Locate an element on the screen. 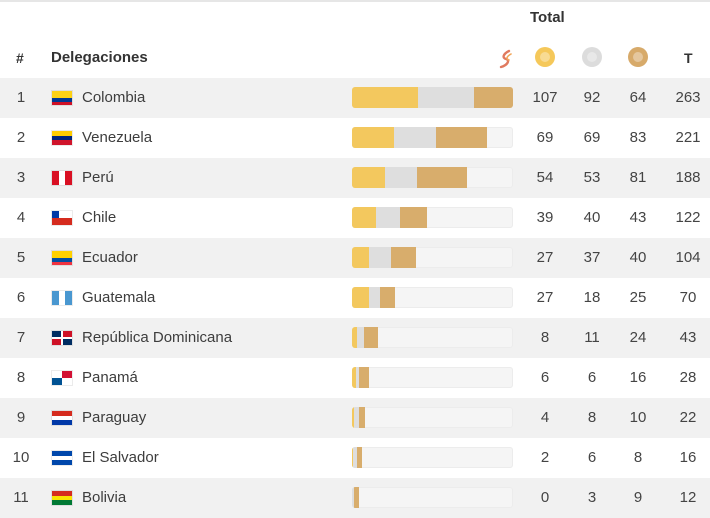 This screenshot has height=518, width=710. table-row: 5 Ecuador 27 37 40 104 is located at coordinates (355, 258).